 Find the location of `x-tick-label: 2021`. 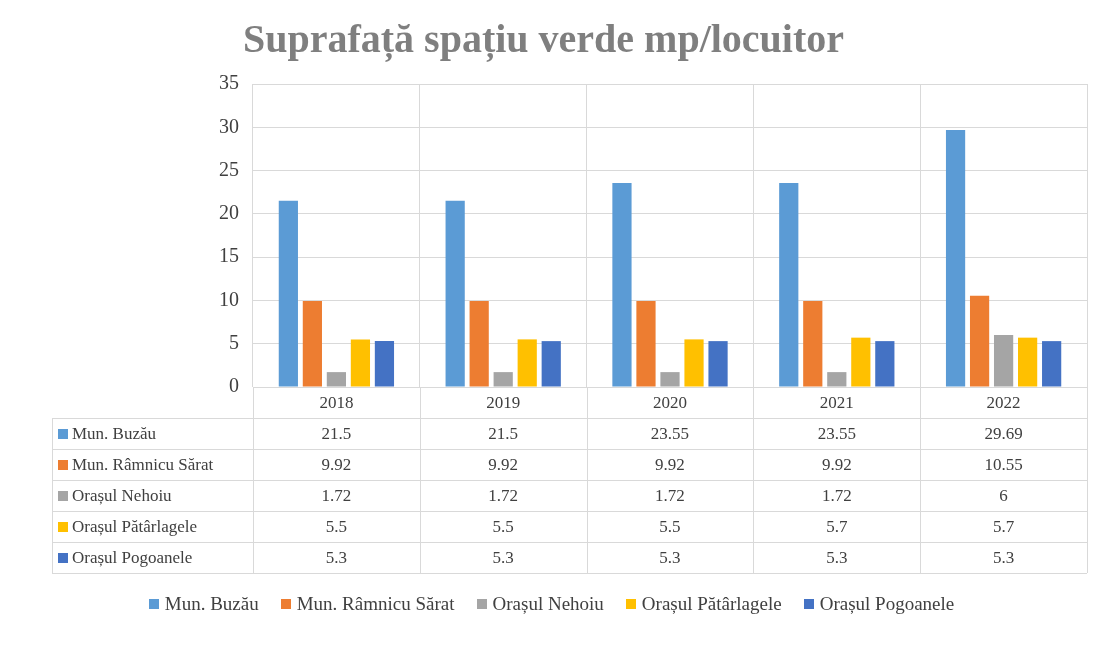

x-tick-label: 2021 is located at coordinates (836, 402).